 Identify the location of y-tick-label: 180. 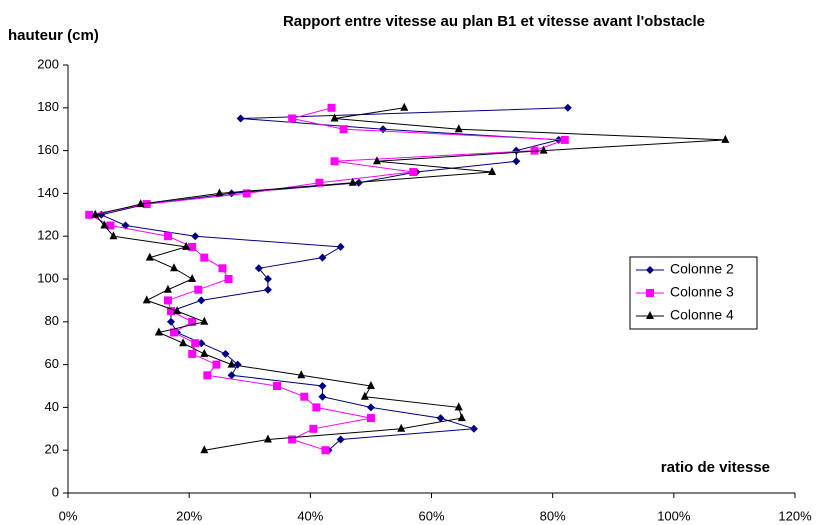
(48, 106).